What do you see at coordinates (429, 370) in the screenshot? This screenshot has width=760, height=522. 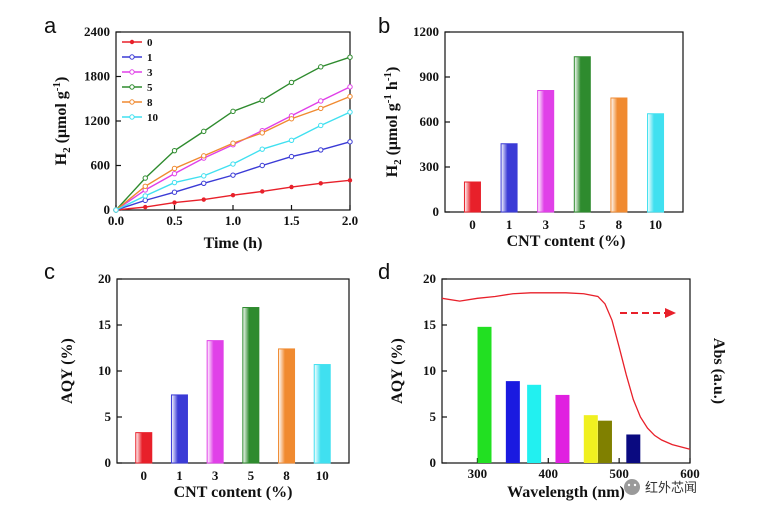 I see `chart-d-ytick-label: 10` at bounding box center [429, 370].